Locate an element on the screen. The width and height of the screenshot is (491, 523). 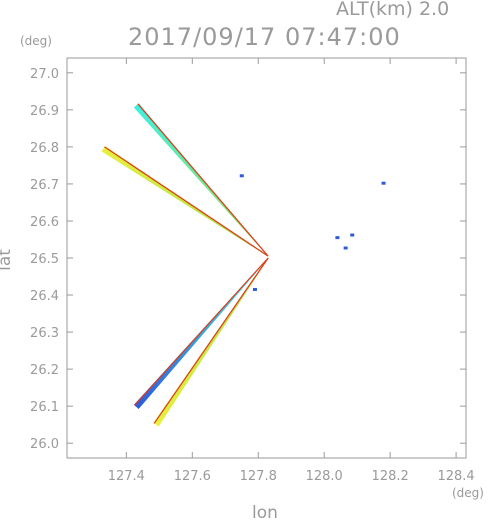
altitude-label: ALT(km) 2.0 is located at coordinates (393, 10).